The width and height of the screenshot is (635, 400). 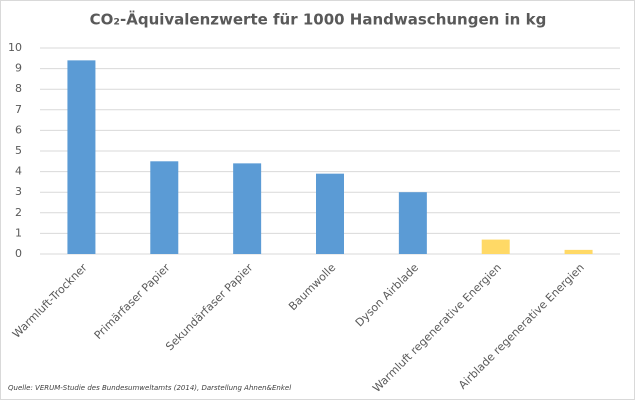 I want to click on y-tick-label: 5, so click(x=18, y=150).